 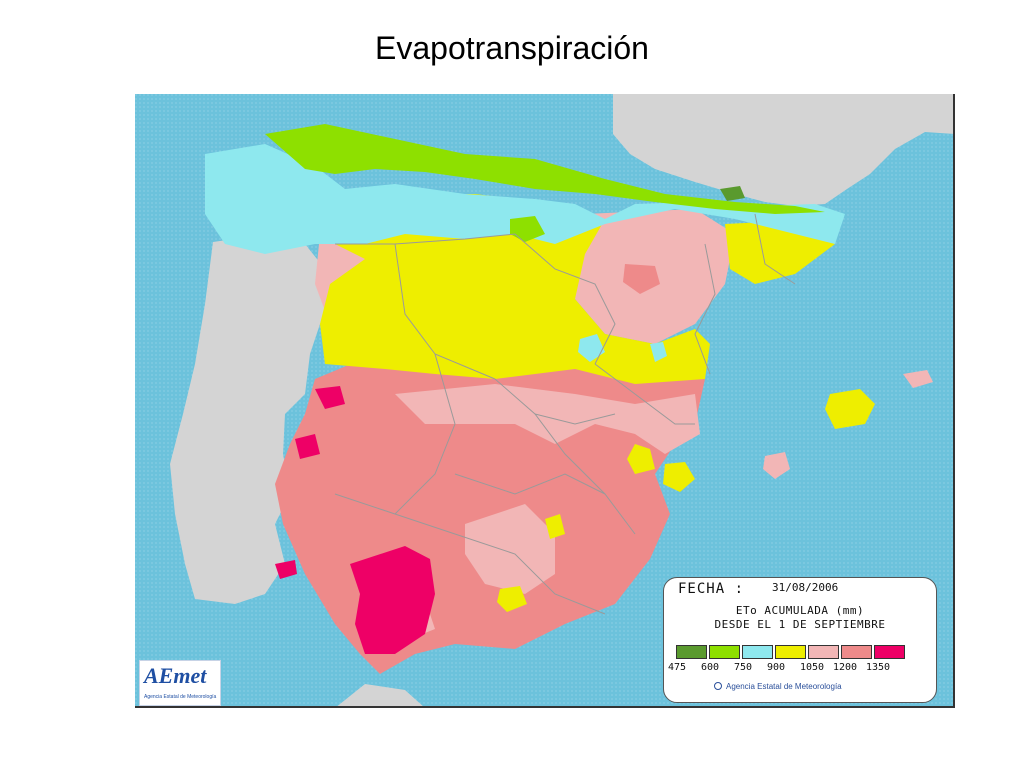 I want to click on logo-text: AEmet, so click(x=175, y=675).